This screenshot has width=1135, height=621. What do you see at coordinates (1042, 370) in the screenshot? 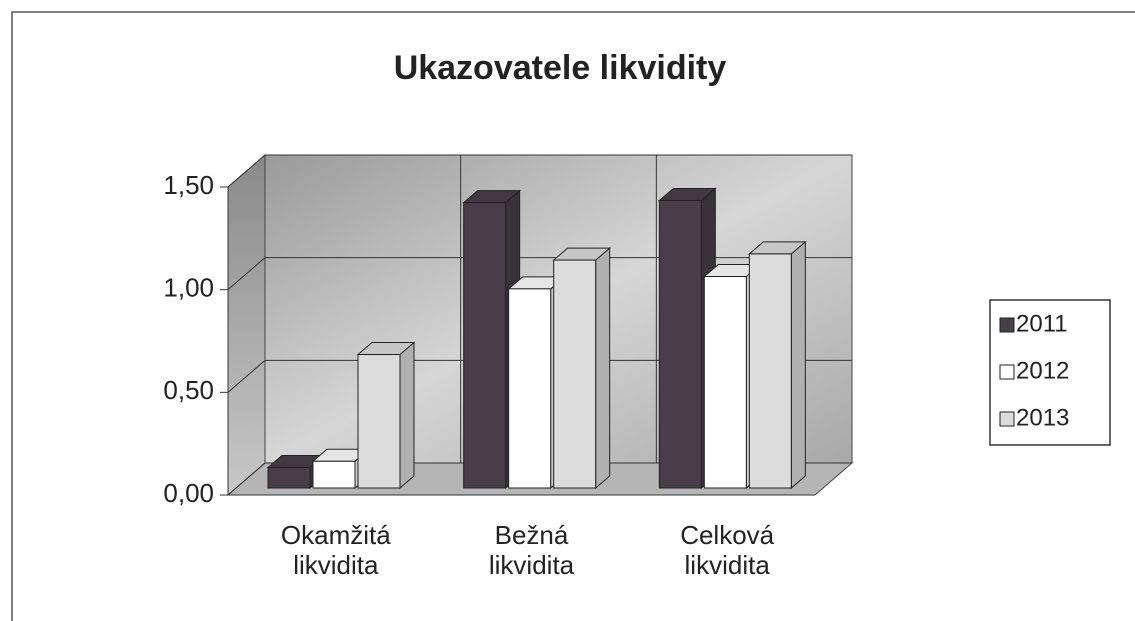
I see `legend-label: 2012` at bounding box center [1042, 370].